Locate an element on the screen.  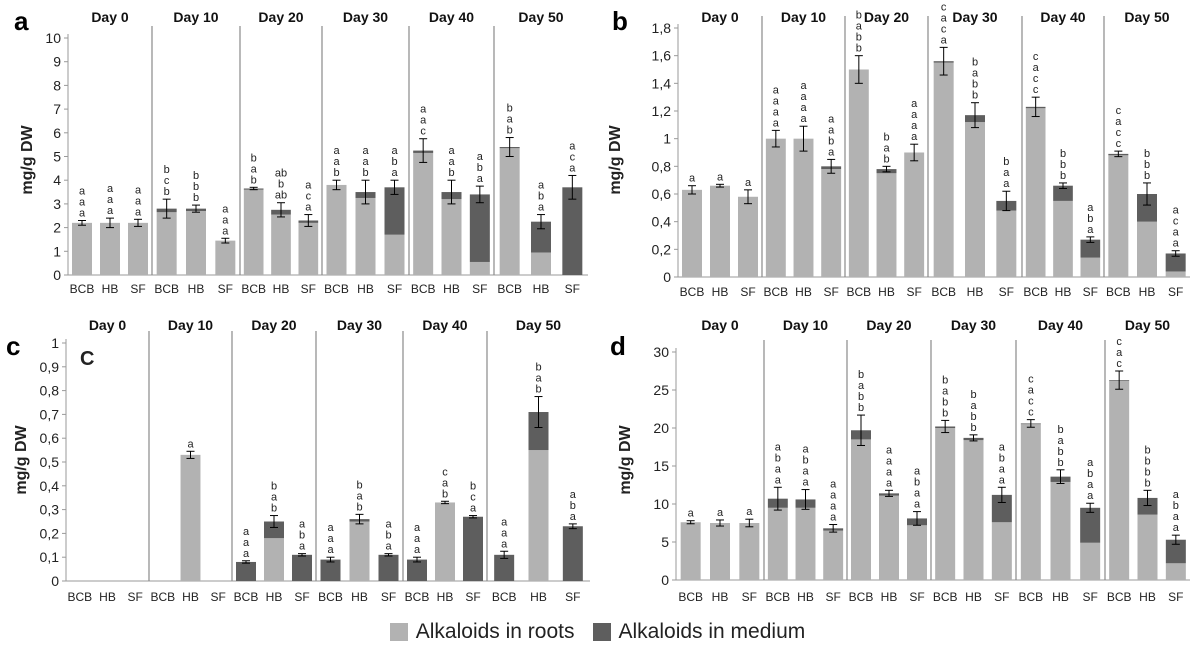
y-tick-label: 0,8 is located at coordinates (662, 166).